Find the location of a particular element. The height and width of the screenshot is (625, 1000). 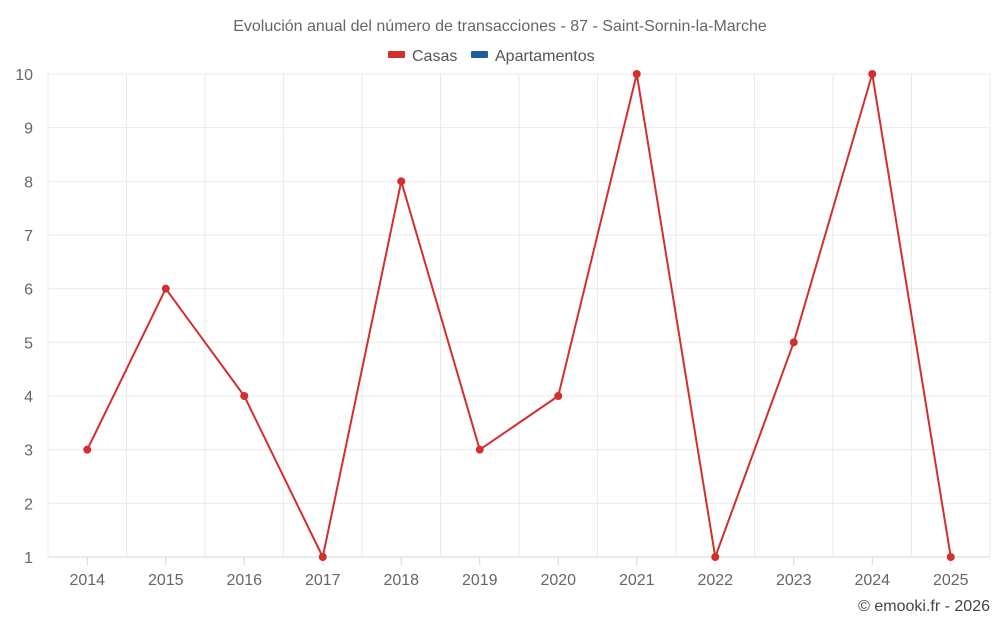

legend-swatch-casas is located at coordinates (396, 54).